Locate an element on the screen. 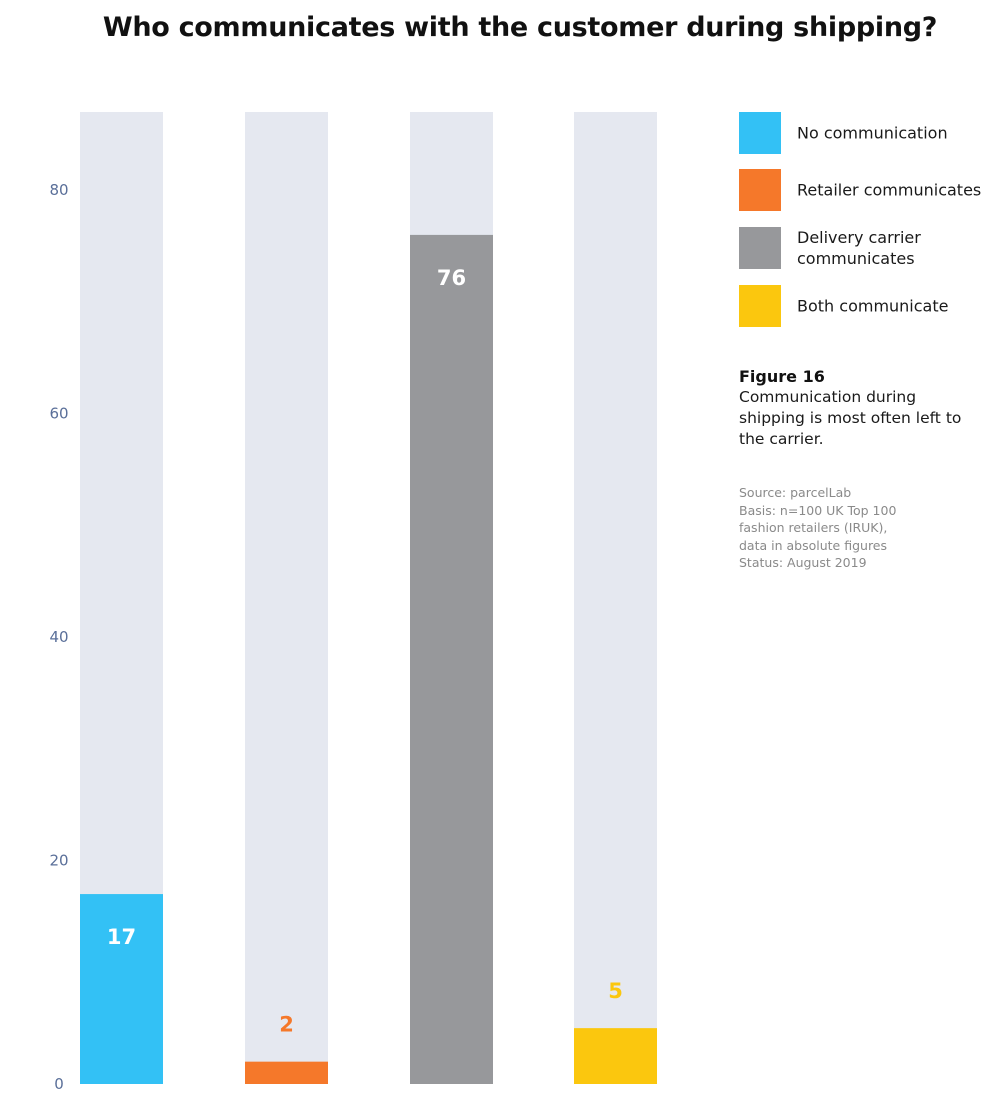  legend-item-retailer: Retailer communicates is located at coordinates (864, 190).